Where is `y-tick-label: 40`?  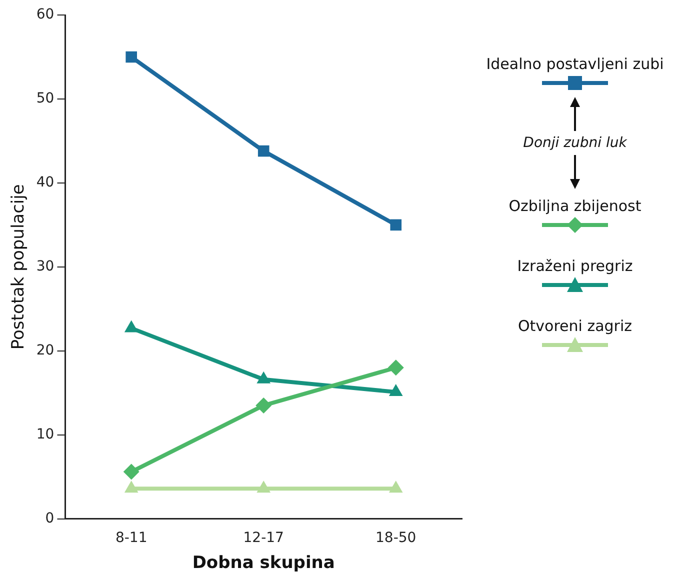
y-tick-label: 40 is located at coordinates (45, 182).